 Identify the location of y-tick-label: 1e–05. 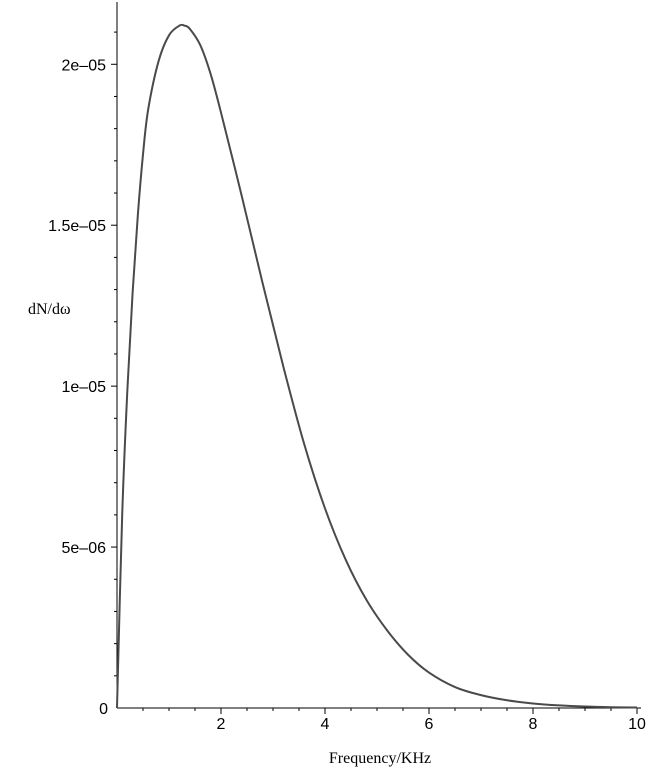
(84, 387).